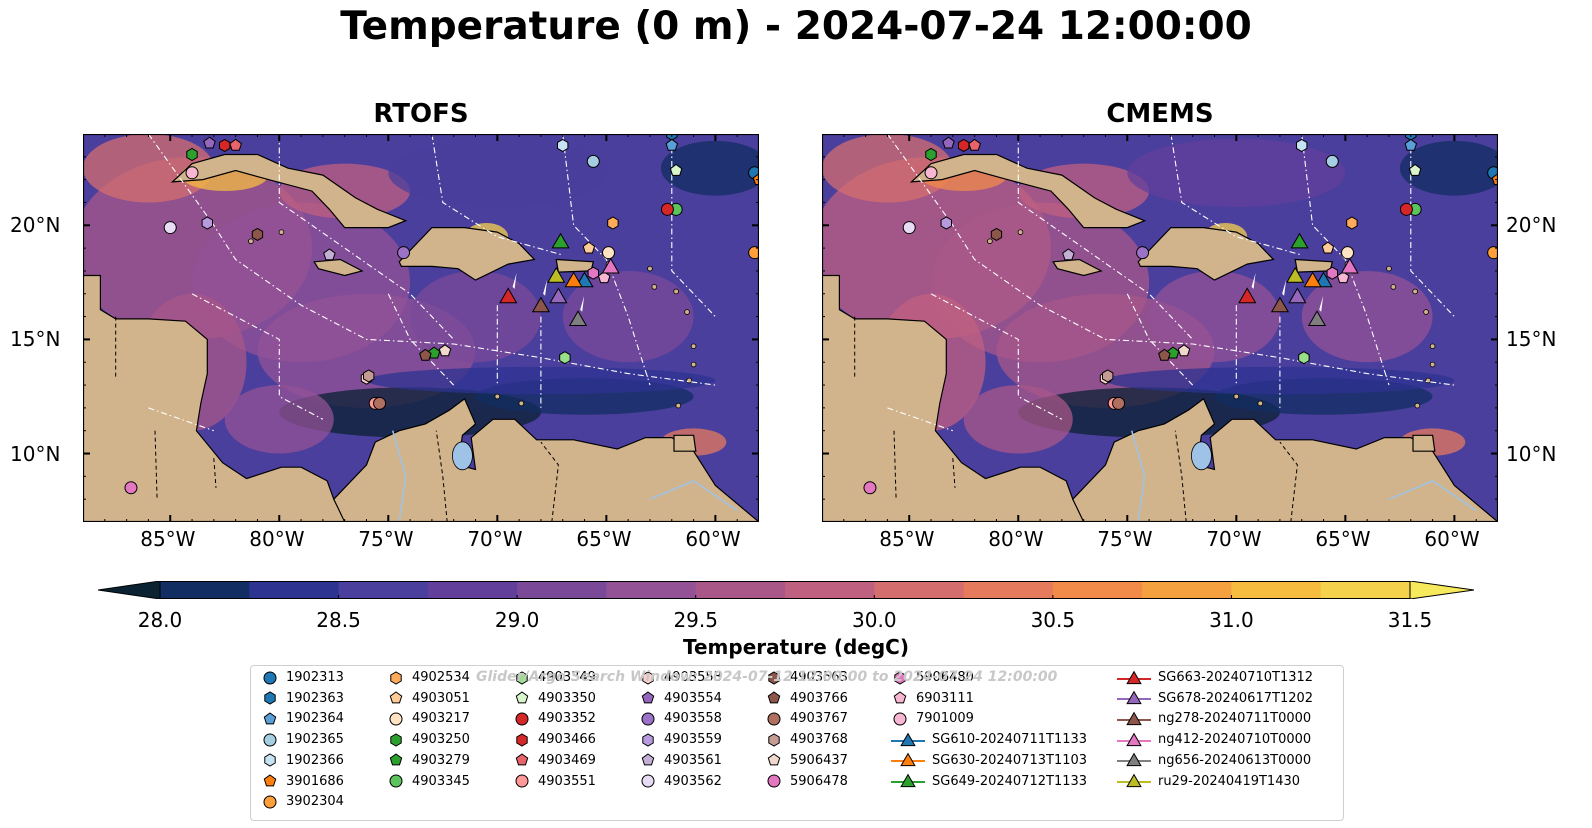 The height and width of the screenshot is (828, 1592). What do you see at coordinates (1201, 456) in the screenshot?
I see `lake-maracaibo` at bounding box center [1201, 456].